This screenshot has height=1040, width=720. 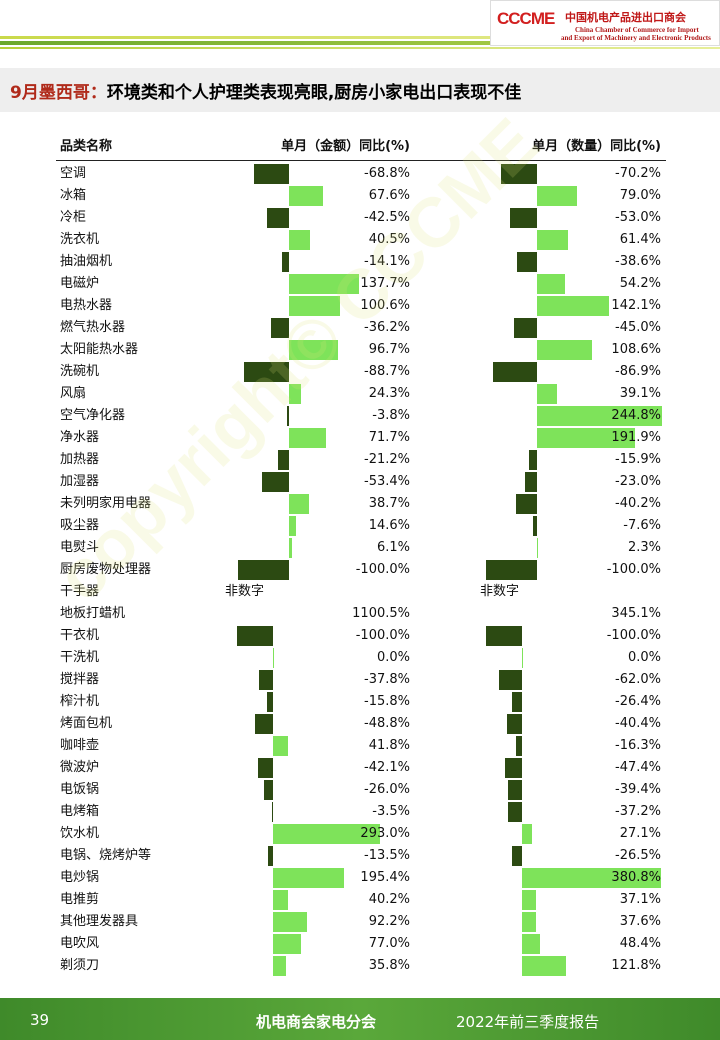 I want to click on row-name: 抽油烟机, so click(x=86, y=261).